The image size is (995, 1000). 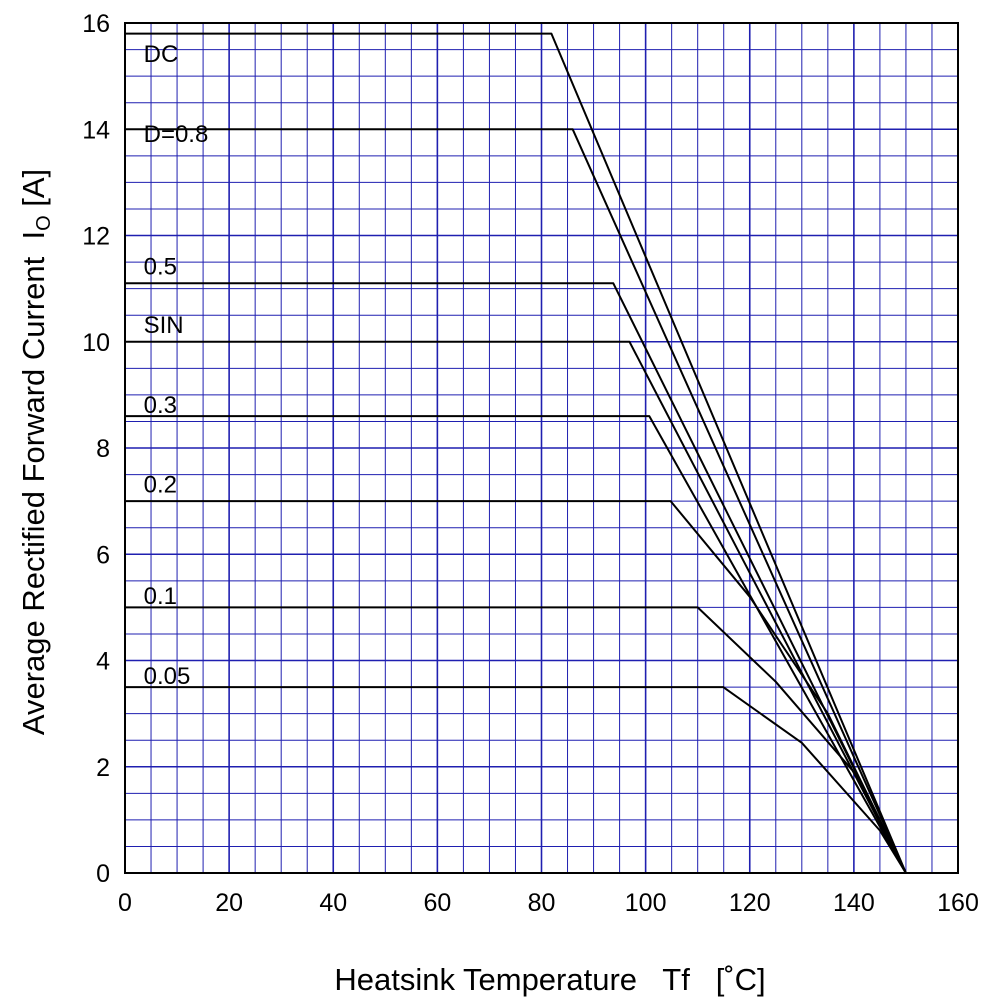 I want to click on x-axis-label: Heatsink Temperature Tf [˚C], so click(x=549, y=979).